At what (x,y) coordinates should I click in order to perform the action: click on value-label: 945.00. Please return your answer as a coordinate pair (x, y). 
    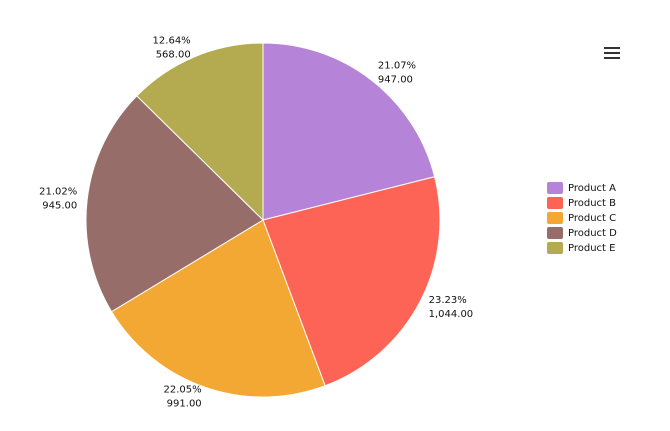
    Looking at the image, I should click on (59, 205).